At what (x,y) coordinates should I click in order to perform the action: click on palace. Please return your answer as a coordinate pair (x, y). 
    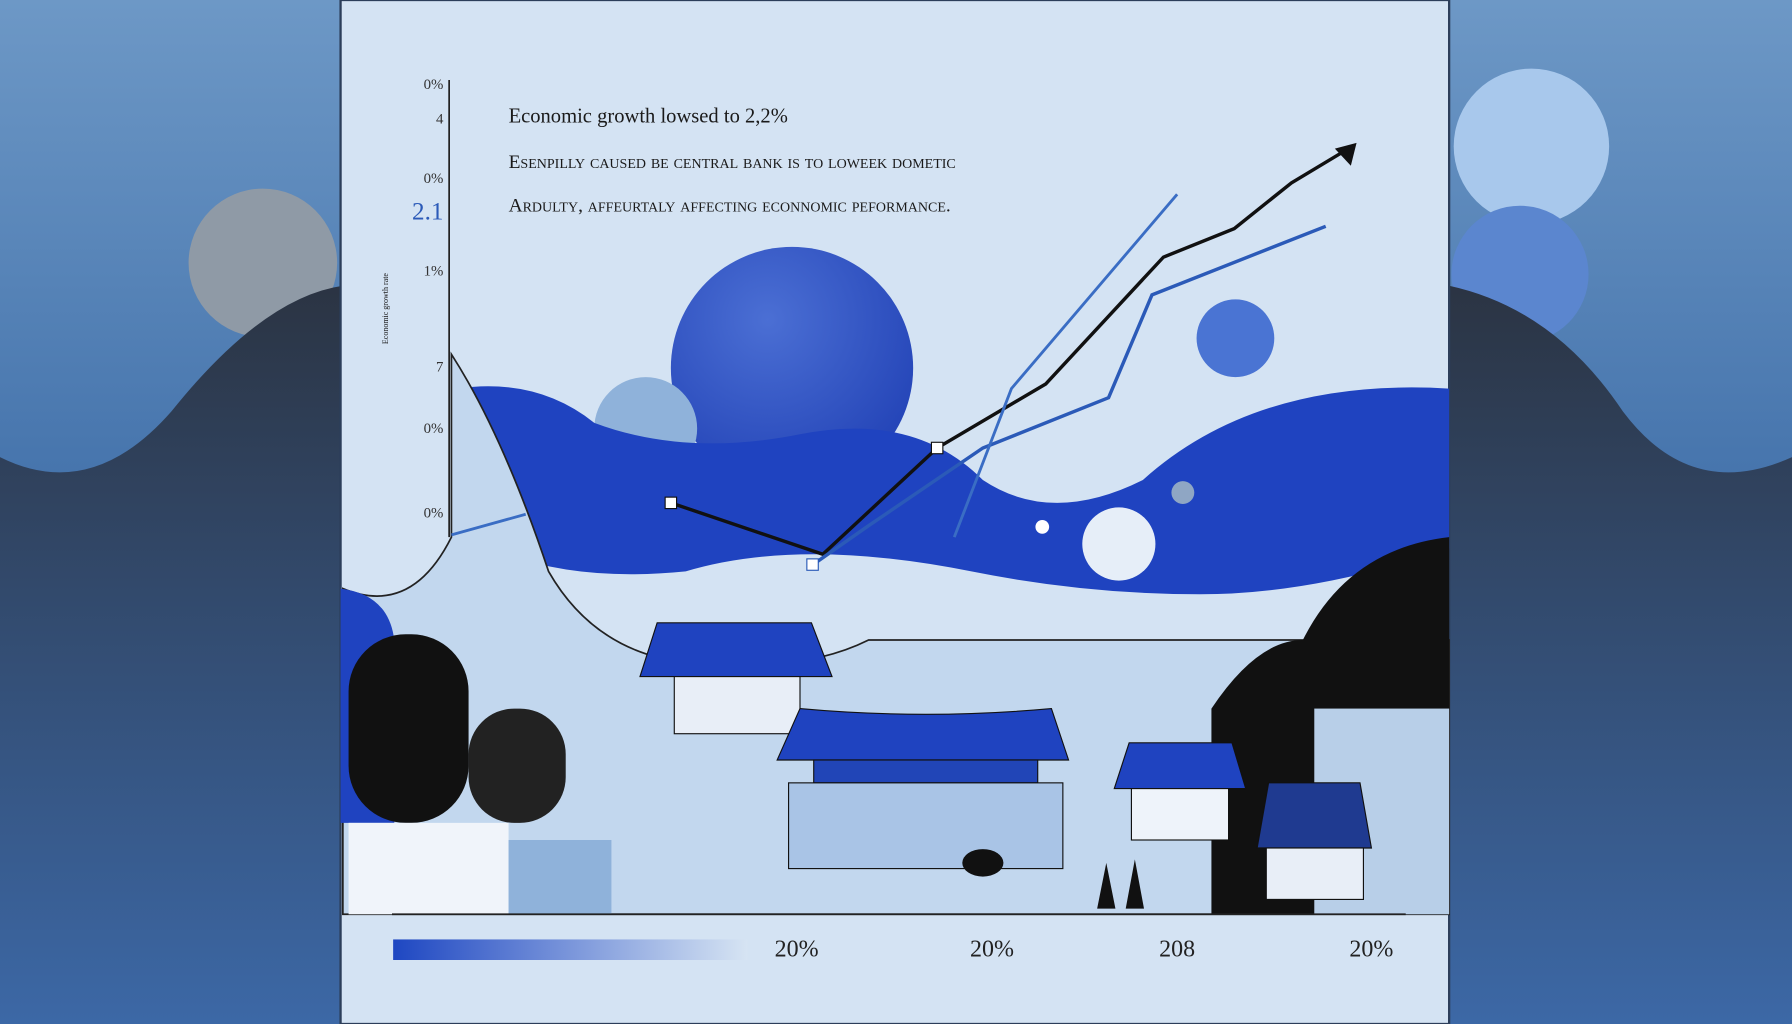
    Looking at the image, I should click on (926, 771).